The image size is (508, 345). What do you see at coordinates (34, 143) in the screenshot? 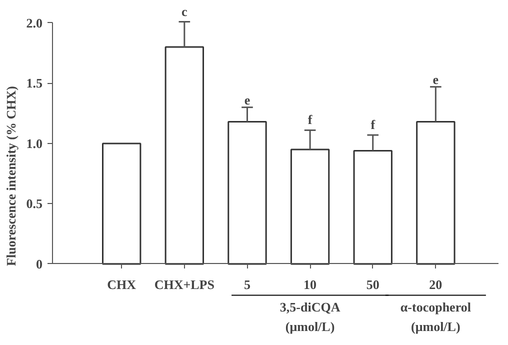
I see `y-tick-label: 1.0` at bounding box center [34, 143].